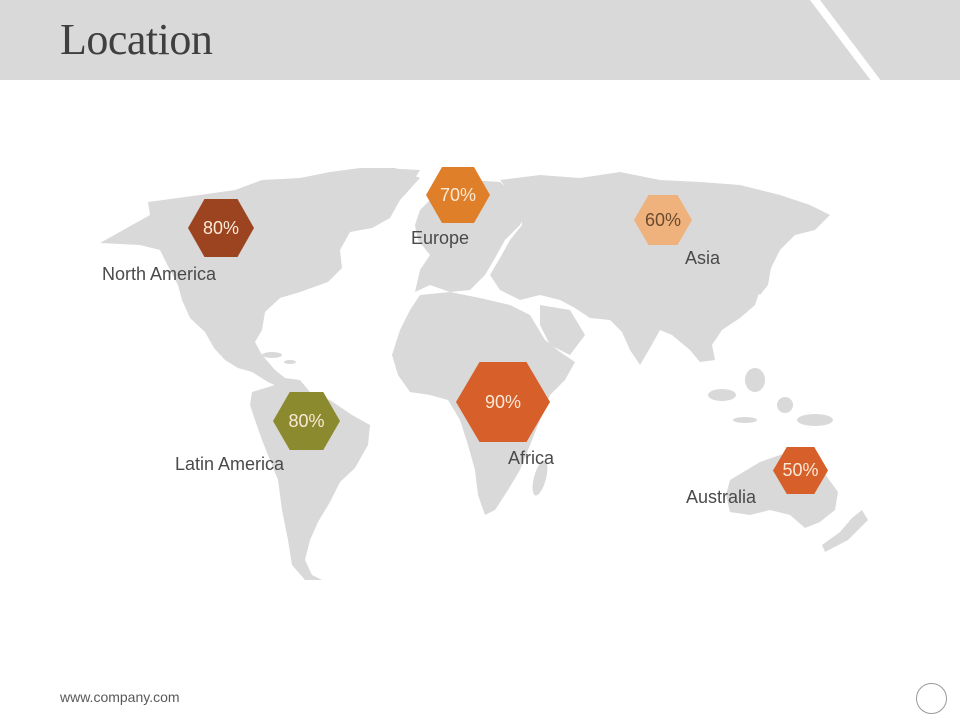 The image size is (960, 720). What do you see at coordinates (458, 194) in the screenshot?
I see `europe-value: 70%` at bounding box center [458, 194].